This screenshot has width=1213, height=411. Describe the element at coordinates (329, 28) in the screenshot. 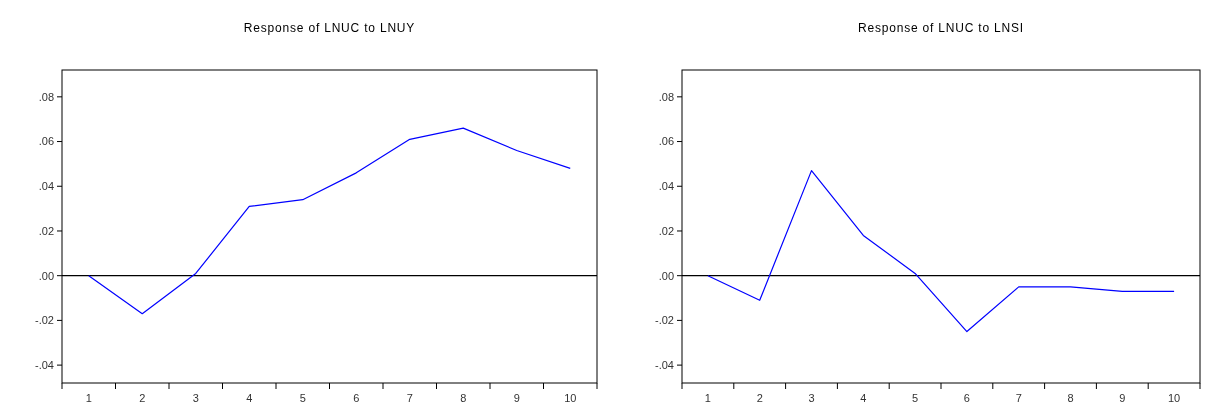

I see `chart-title: Response of LNUC to LNUY` at that location.